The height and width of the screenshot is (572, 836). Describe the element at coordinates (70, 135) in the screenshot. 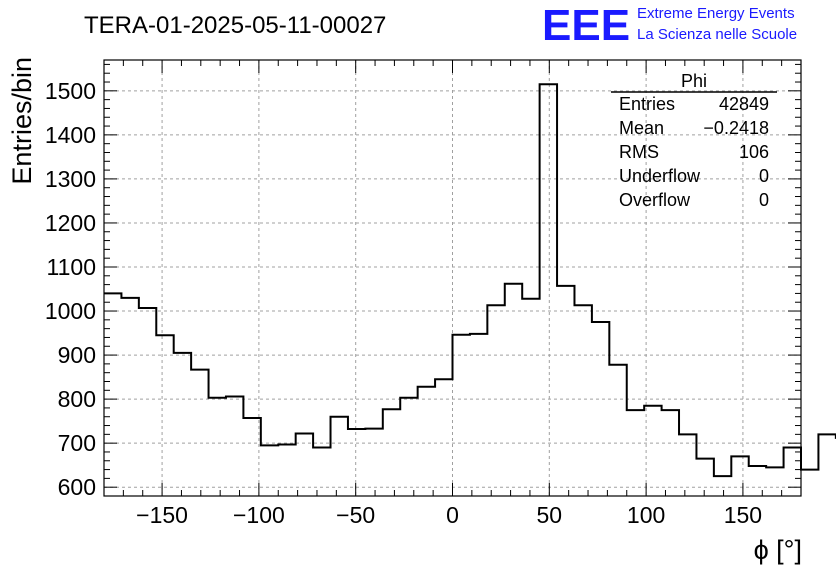

I see `y-tick-label: 1400` at that location.